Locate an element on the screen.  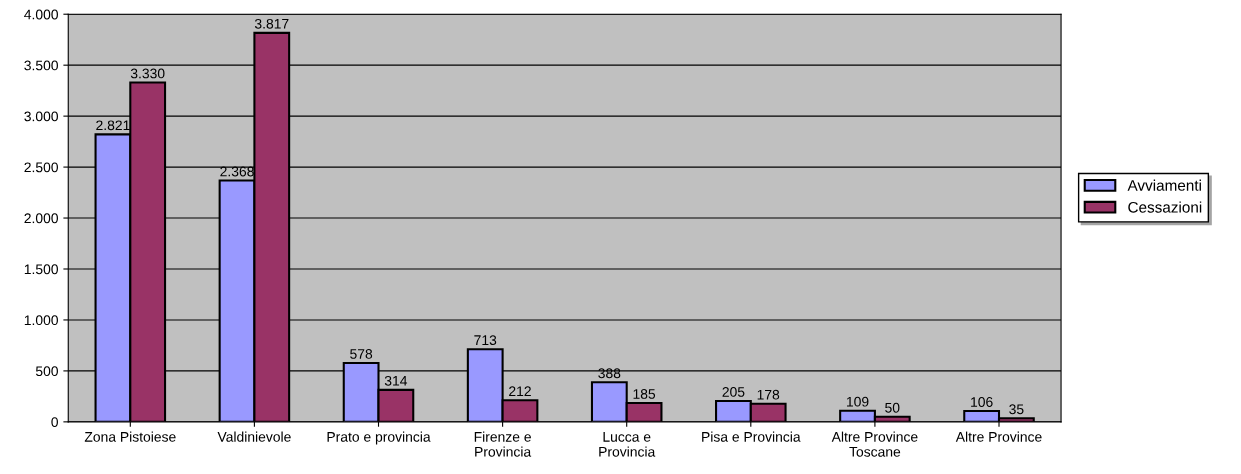
data-label: 578 is located at coordinates (361, 353).